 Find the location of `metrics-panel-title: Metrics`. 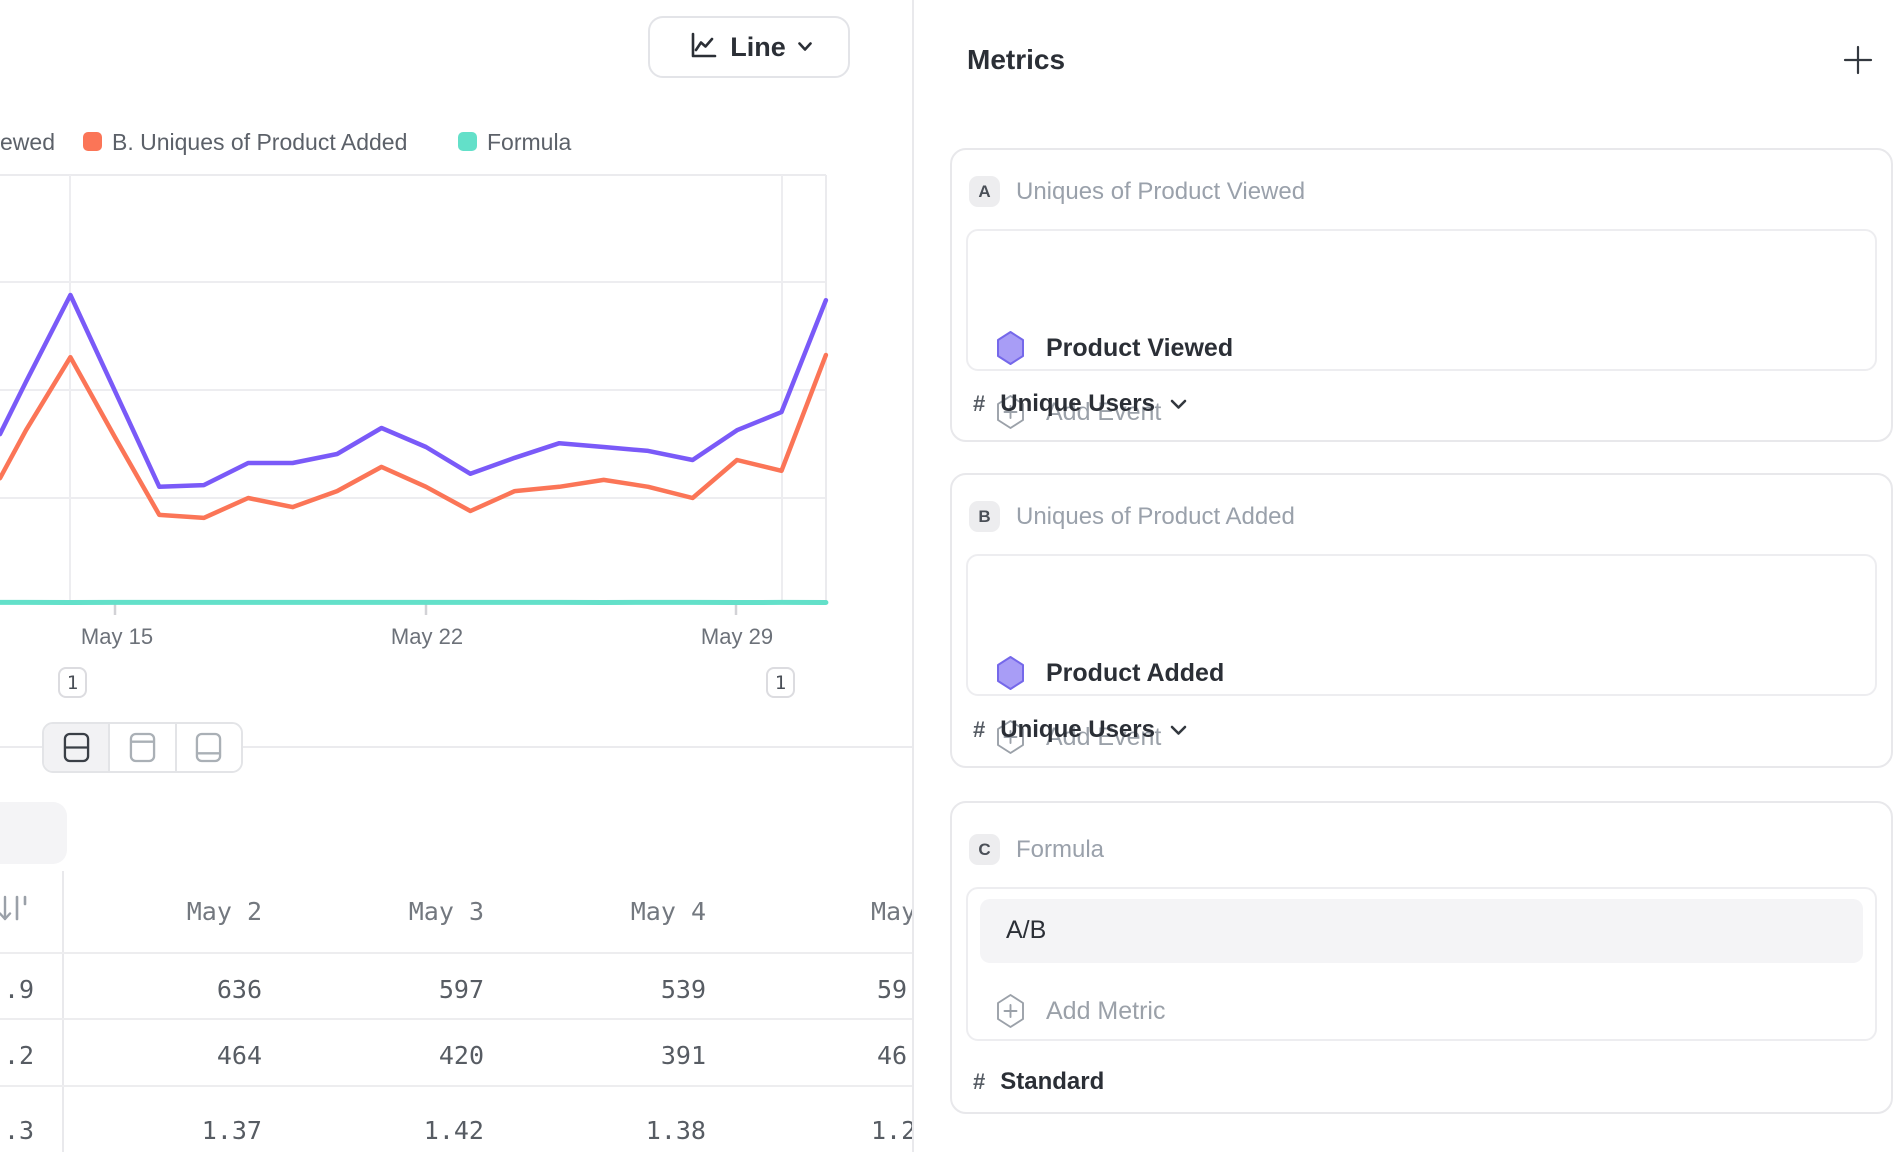

metrics-panel-title: Metrics is located at coordinates (1016, 59).